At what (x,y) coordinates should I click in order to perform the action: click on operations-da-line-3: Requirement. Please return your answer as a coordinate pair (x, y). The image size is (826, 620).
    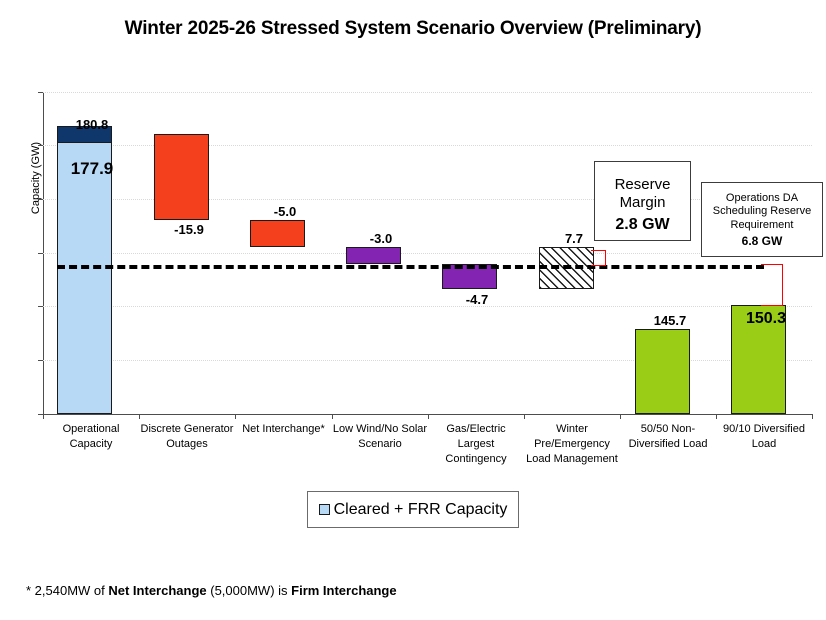
    Looking at the image, I should click on (762, 224).